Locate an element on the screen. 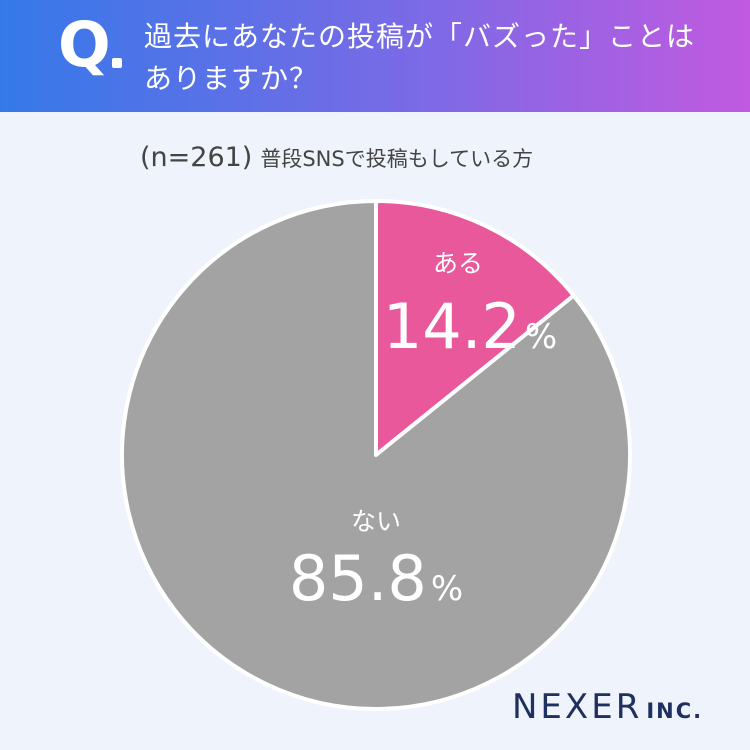 The height and width of the screenshot is (750, 750). slice-value-0: 14.2% is located at coordinates (470, 326).